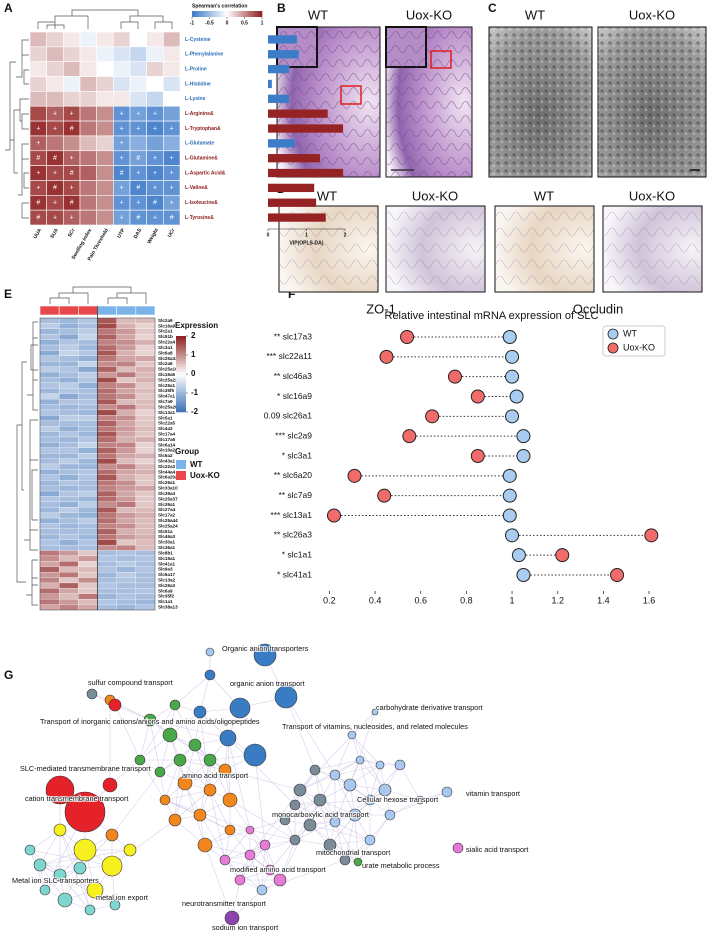 The height and width of the screenshot is (939, 709). I want to click on gene-label: Slc25a22, so click(168, 379).